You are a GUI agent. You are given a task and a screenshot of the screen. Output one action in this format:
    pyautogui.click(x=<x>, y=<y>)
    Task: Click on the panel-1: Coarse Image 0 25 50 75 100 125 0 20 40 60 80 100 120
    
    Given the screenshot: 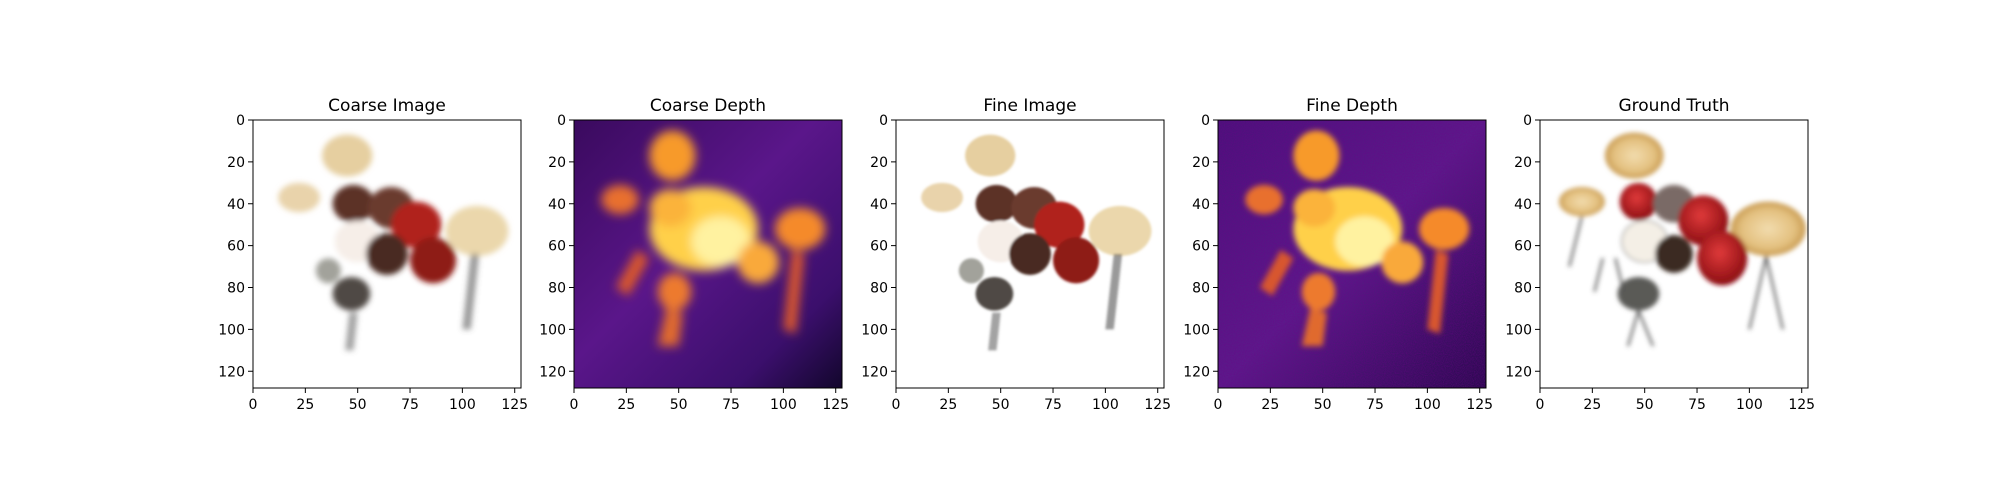 What is the action you would take?
    pyautogui.click(x=373, y=254)
    